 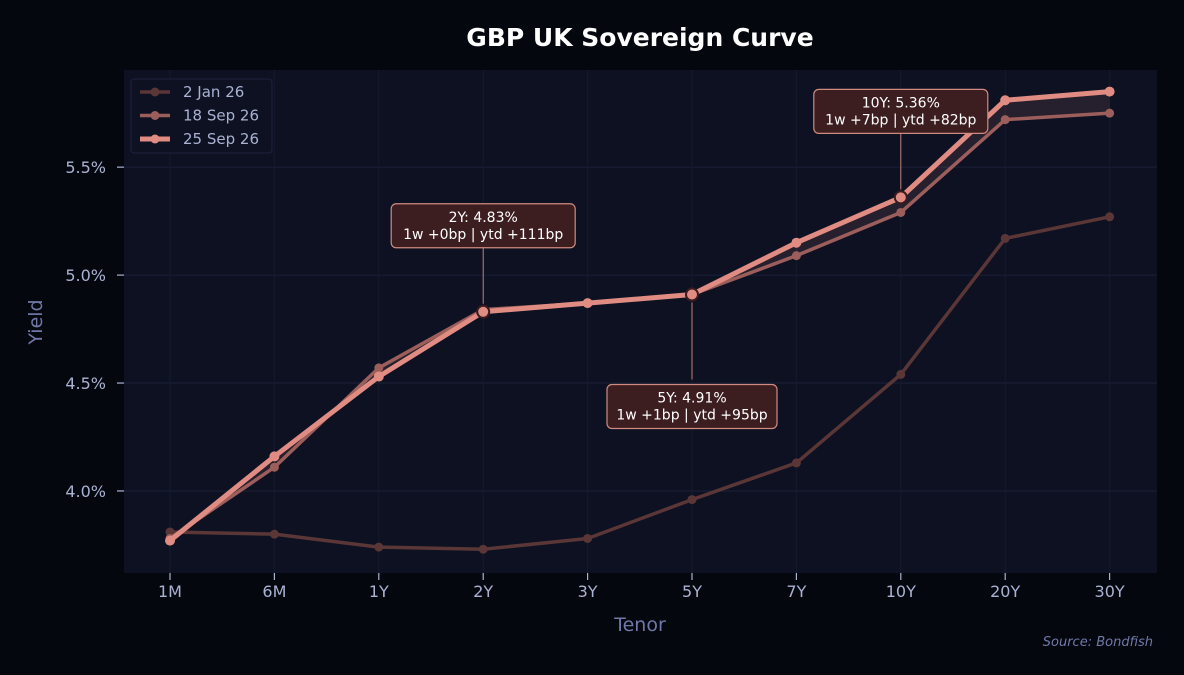 What do you see at coordinates (379, 591) in the screenshot?
I see `x-tick-label: 1Y` at bounding box center [379, 591].